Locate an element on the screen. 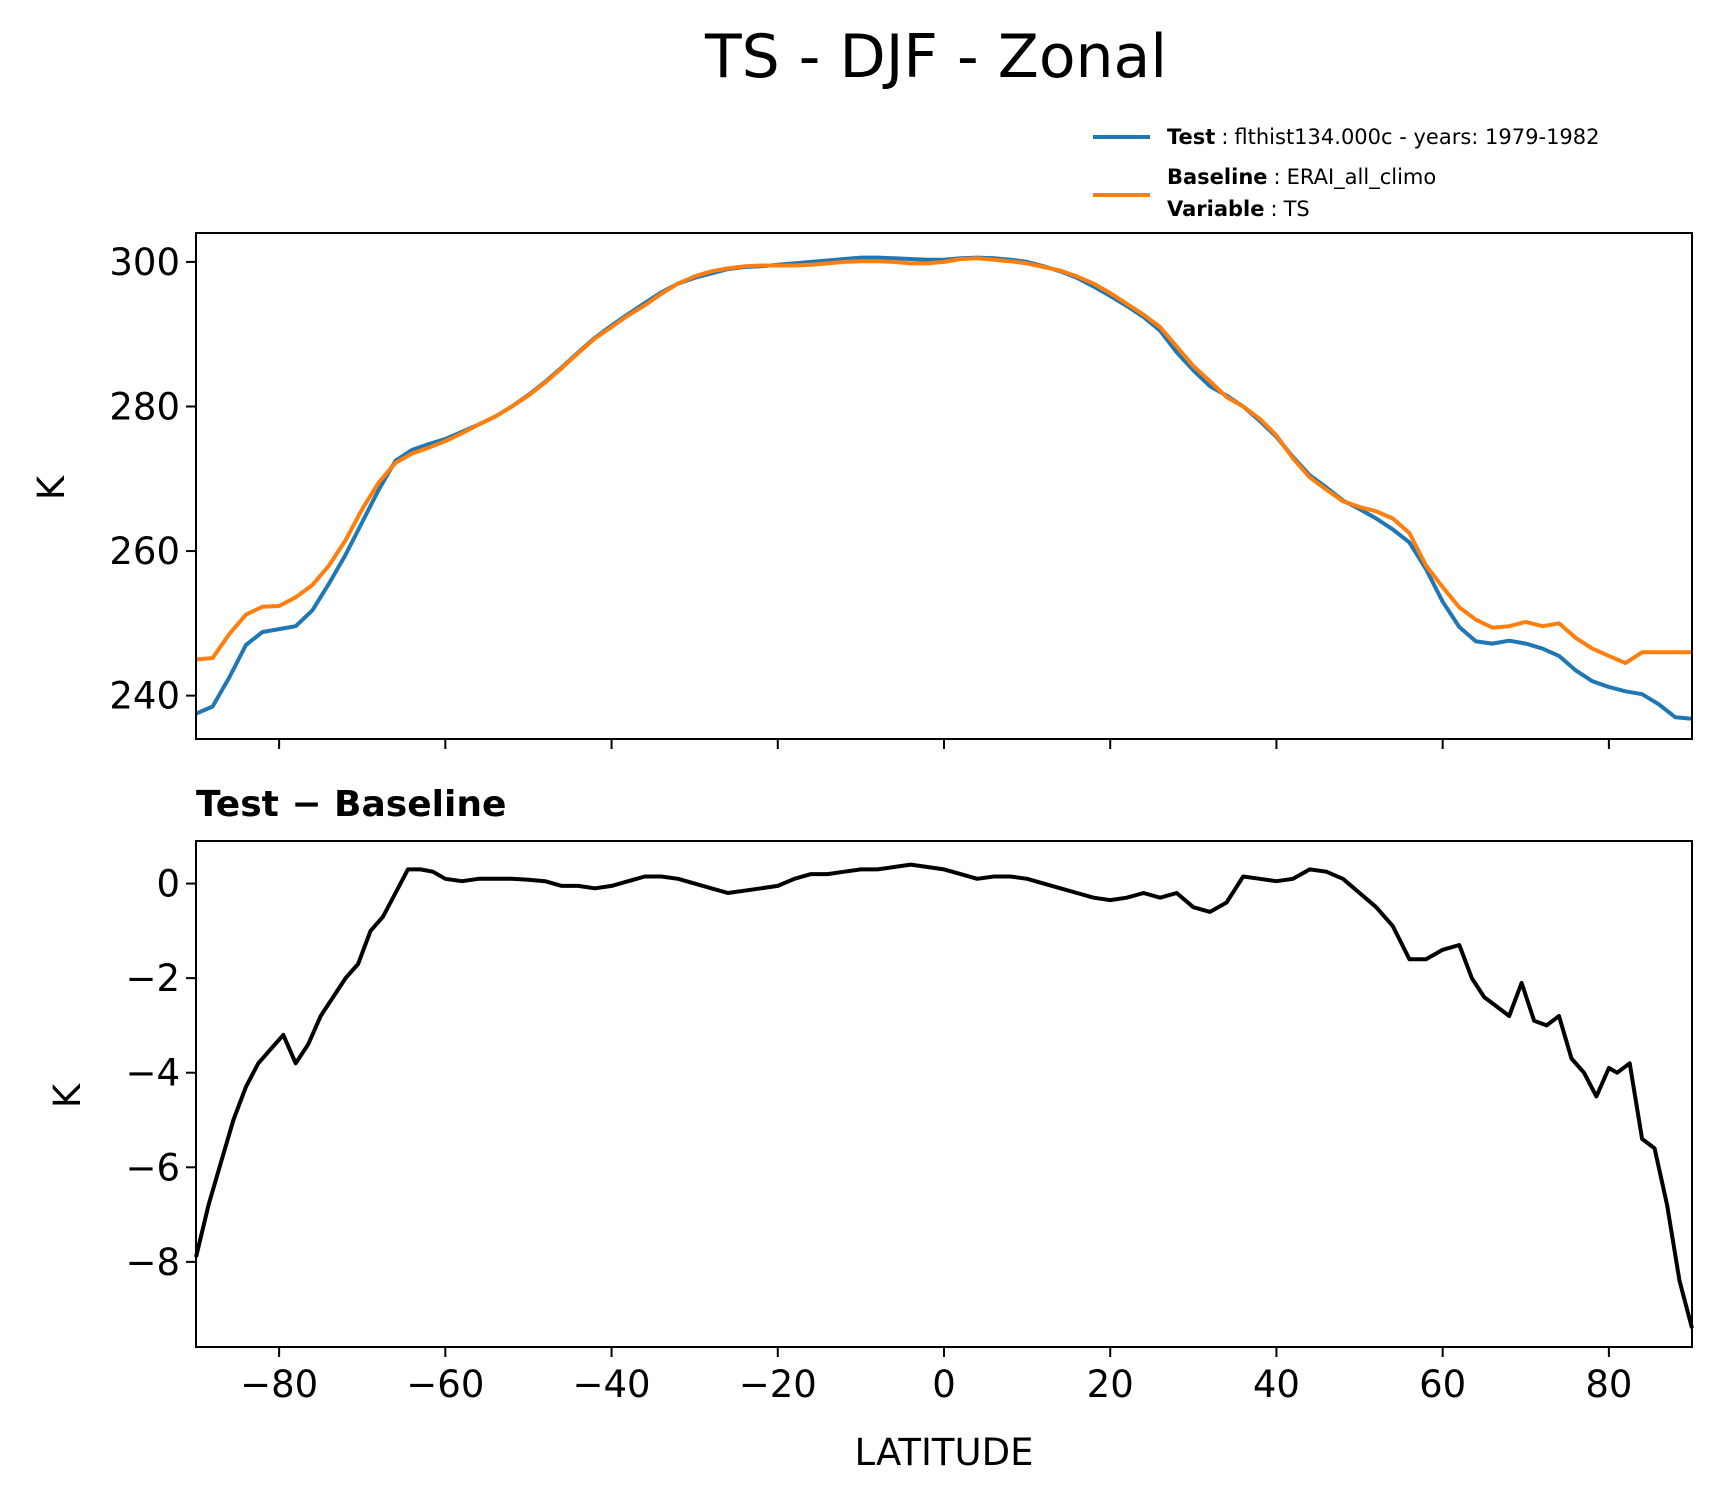 This screenshot has width=1713, height=1496. legend-test-label: Test: flthist134.000c - years: 1979-1982 is located at coordinates (1383, 137).